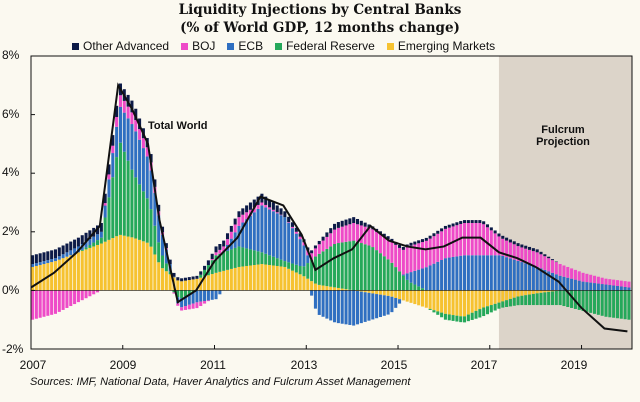 This screenshot has width=640, height=402. I want to click on y-tick-label: 6%, so click(11, 114).